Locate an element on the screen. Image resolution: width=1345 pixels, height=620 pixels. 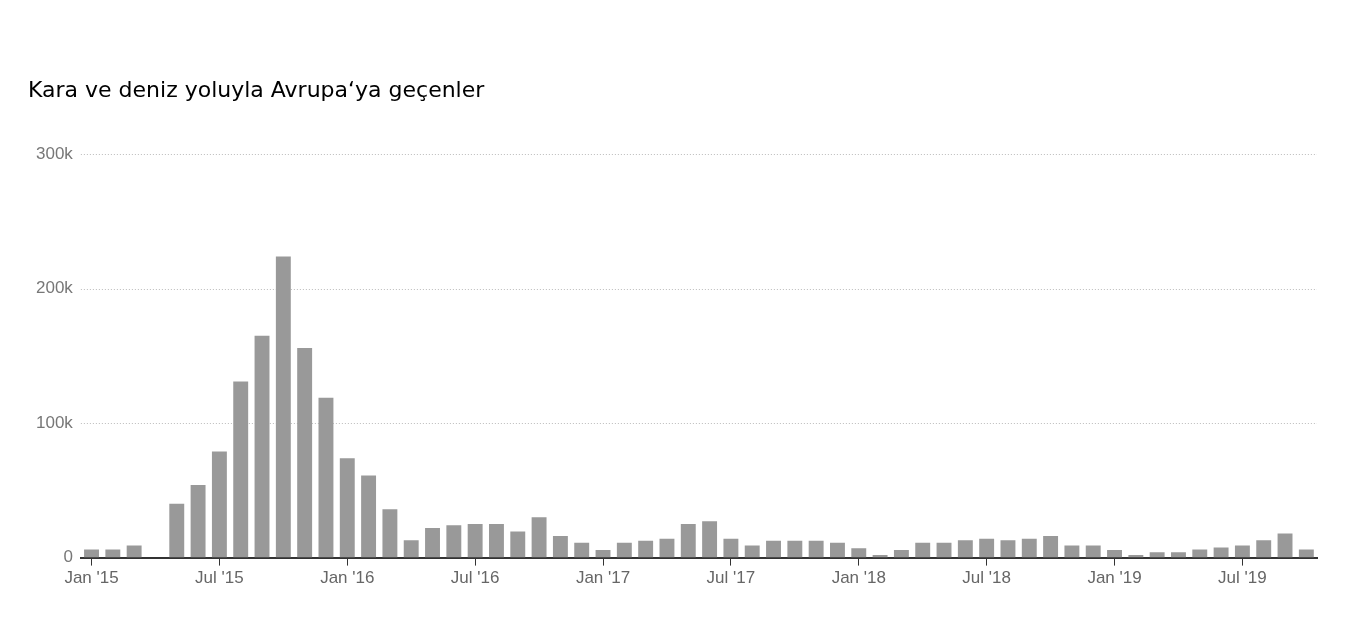
y-tick-label: 0 is located at coordinates (68, 557).